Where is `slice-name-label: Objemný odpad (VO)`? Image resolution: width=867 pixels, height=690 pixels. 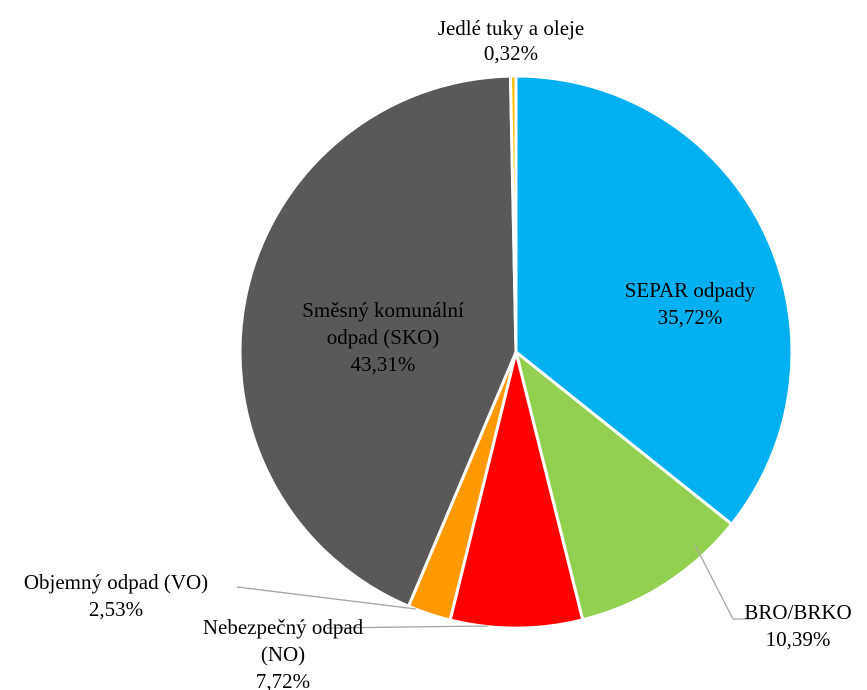 slice-name-label: Objemný odpad (VO) is located at coordinates (116, 582).